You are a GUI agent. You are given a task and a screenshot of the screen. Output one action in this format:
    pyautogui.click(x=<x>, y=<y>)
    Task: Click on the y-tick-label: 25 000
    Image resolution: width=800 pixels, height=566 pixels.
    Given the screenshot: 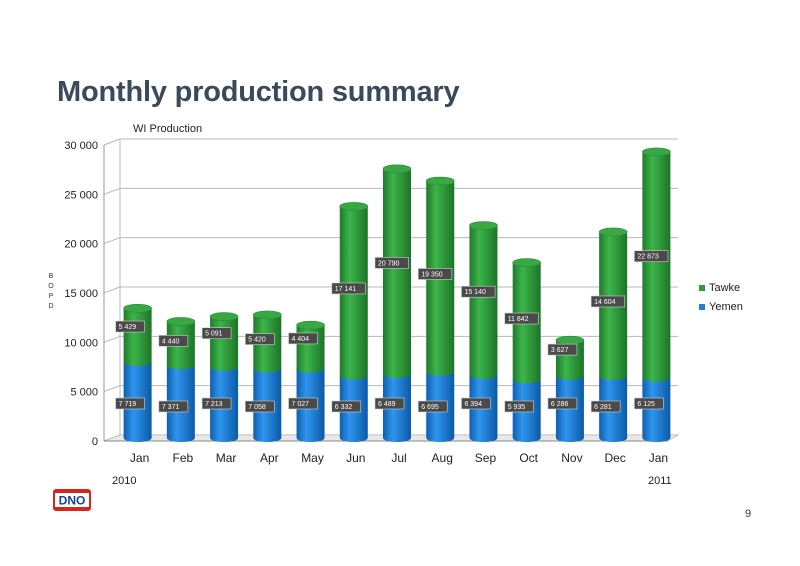 What is the action you would take?
    pyautogui.click(x=81, y=195)
    